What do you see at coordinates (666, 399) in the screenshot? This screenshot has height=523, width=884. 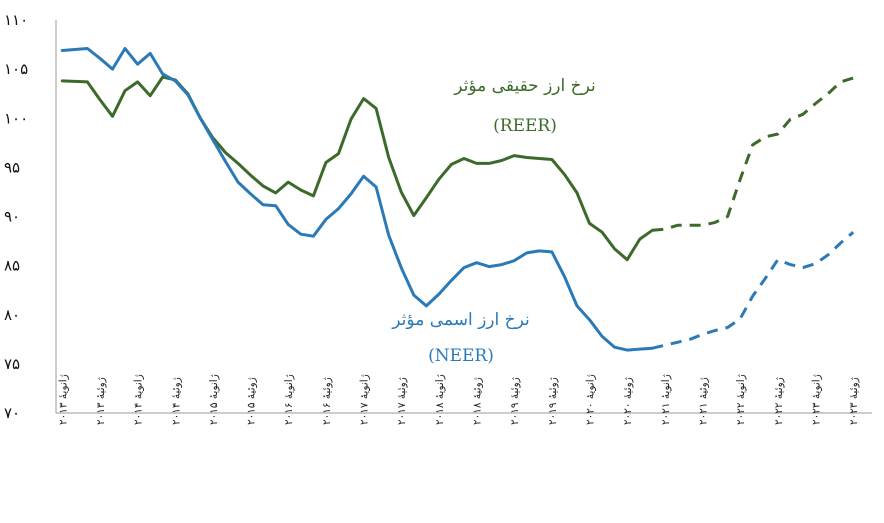 I see `x-tick-label: ژانویهٔ ۲۰۲۱` at bounding box center [666, 399].